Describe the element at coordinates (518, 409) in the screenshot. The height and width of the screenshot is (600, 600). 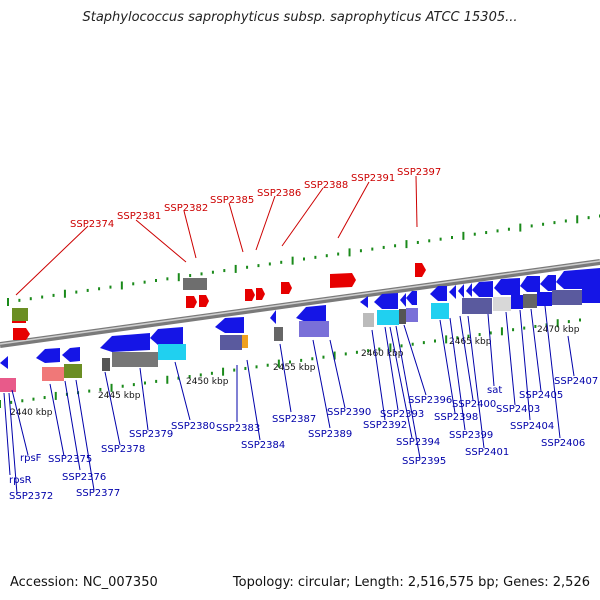
I see `gene-label: SSP2403` at that location.